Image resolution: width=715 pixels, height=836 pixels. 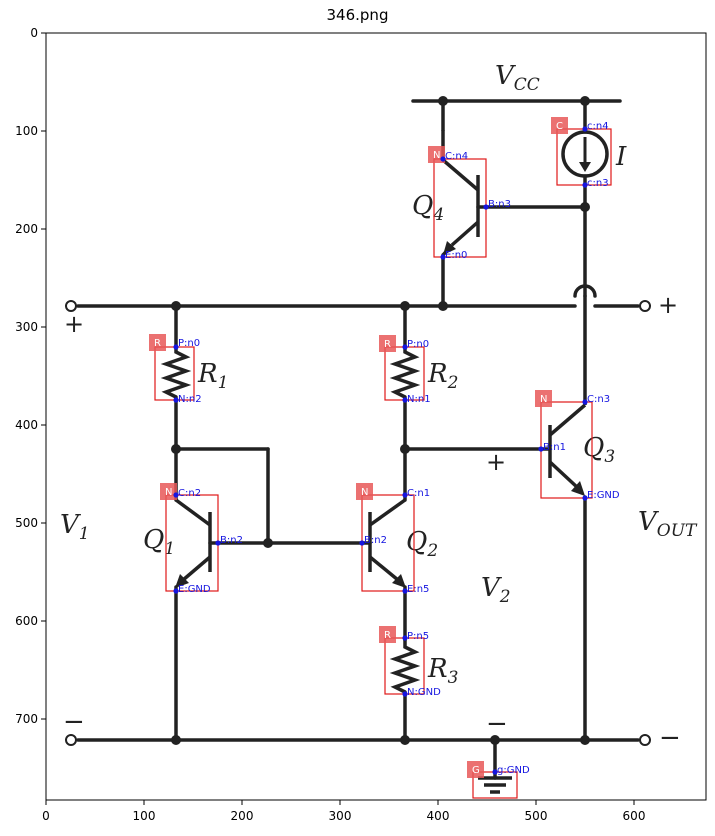 What do you see at coordinates (598, 126) in the screenshot?
I see `pin-label: c:n4` at bounding box center [598, 126].